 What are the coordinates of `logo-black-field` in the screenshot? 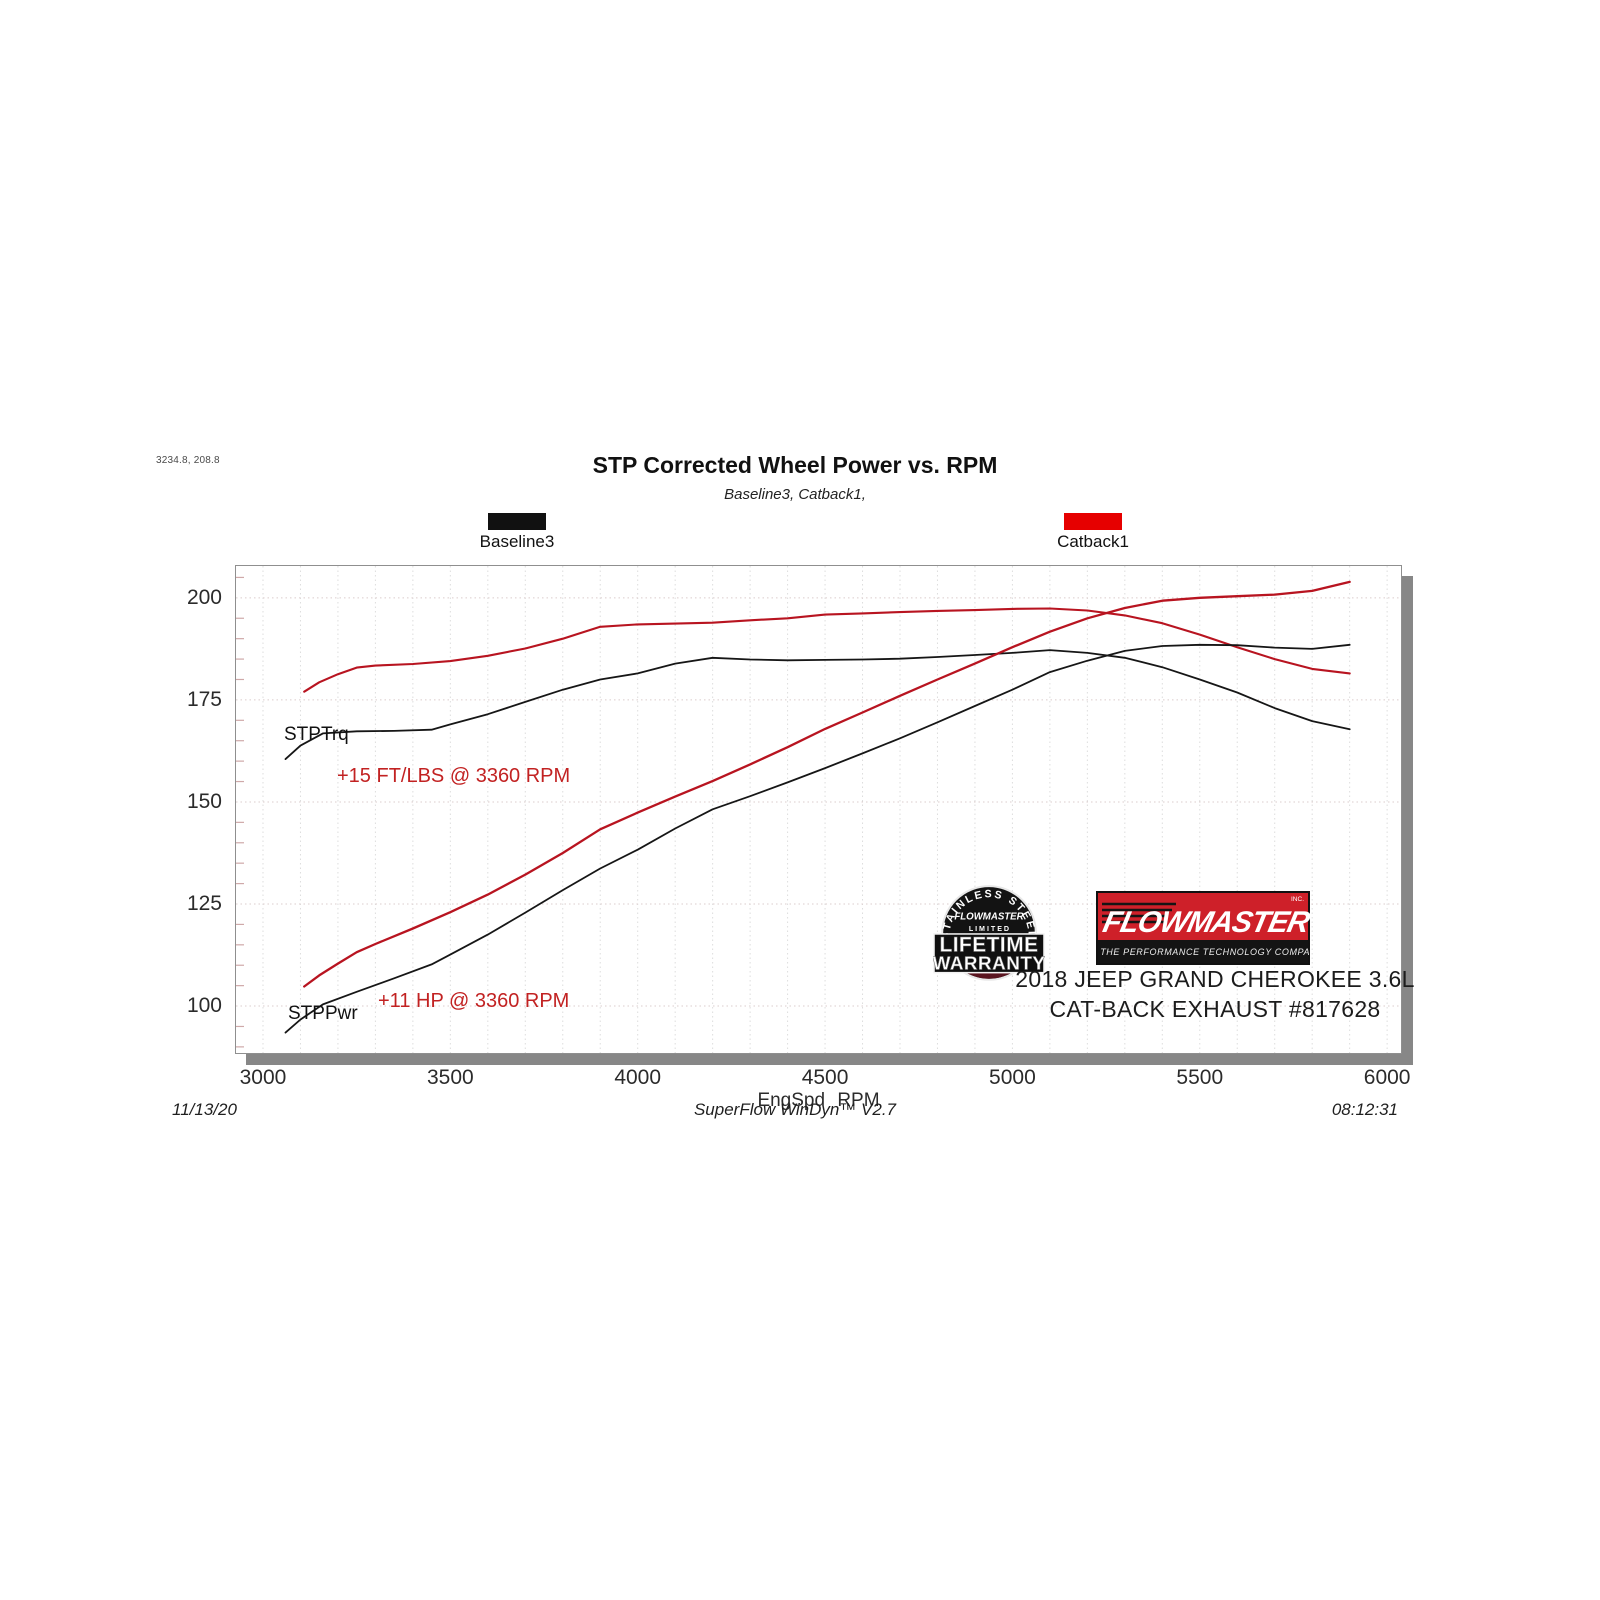 It's located at (1203, 951).